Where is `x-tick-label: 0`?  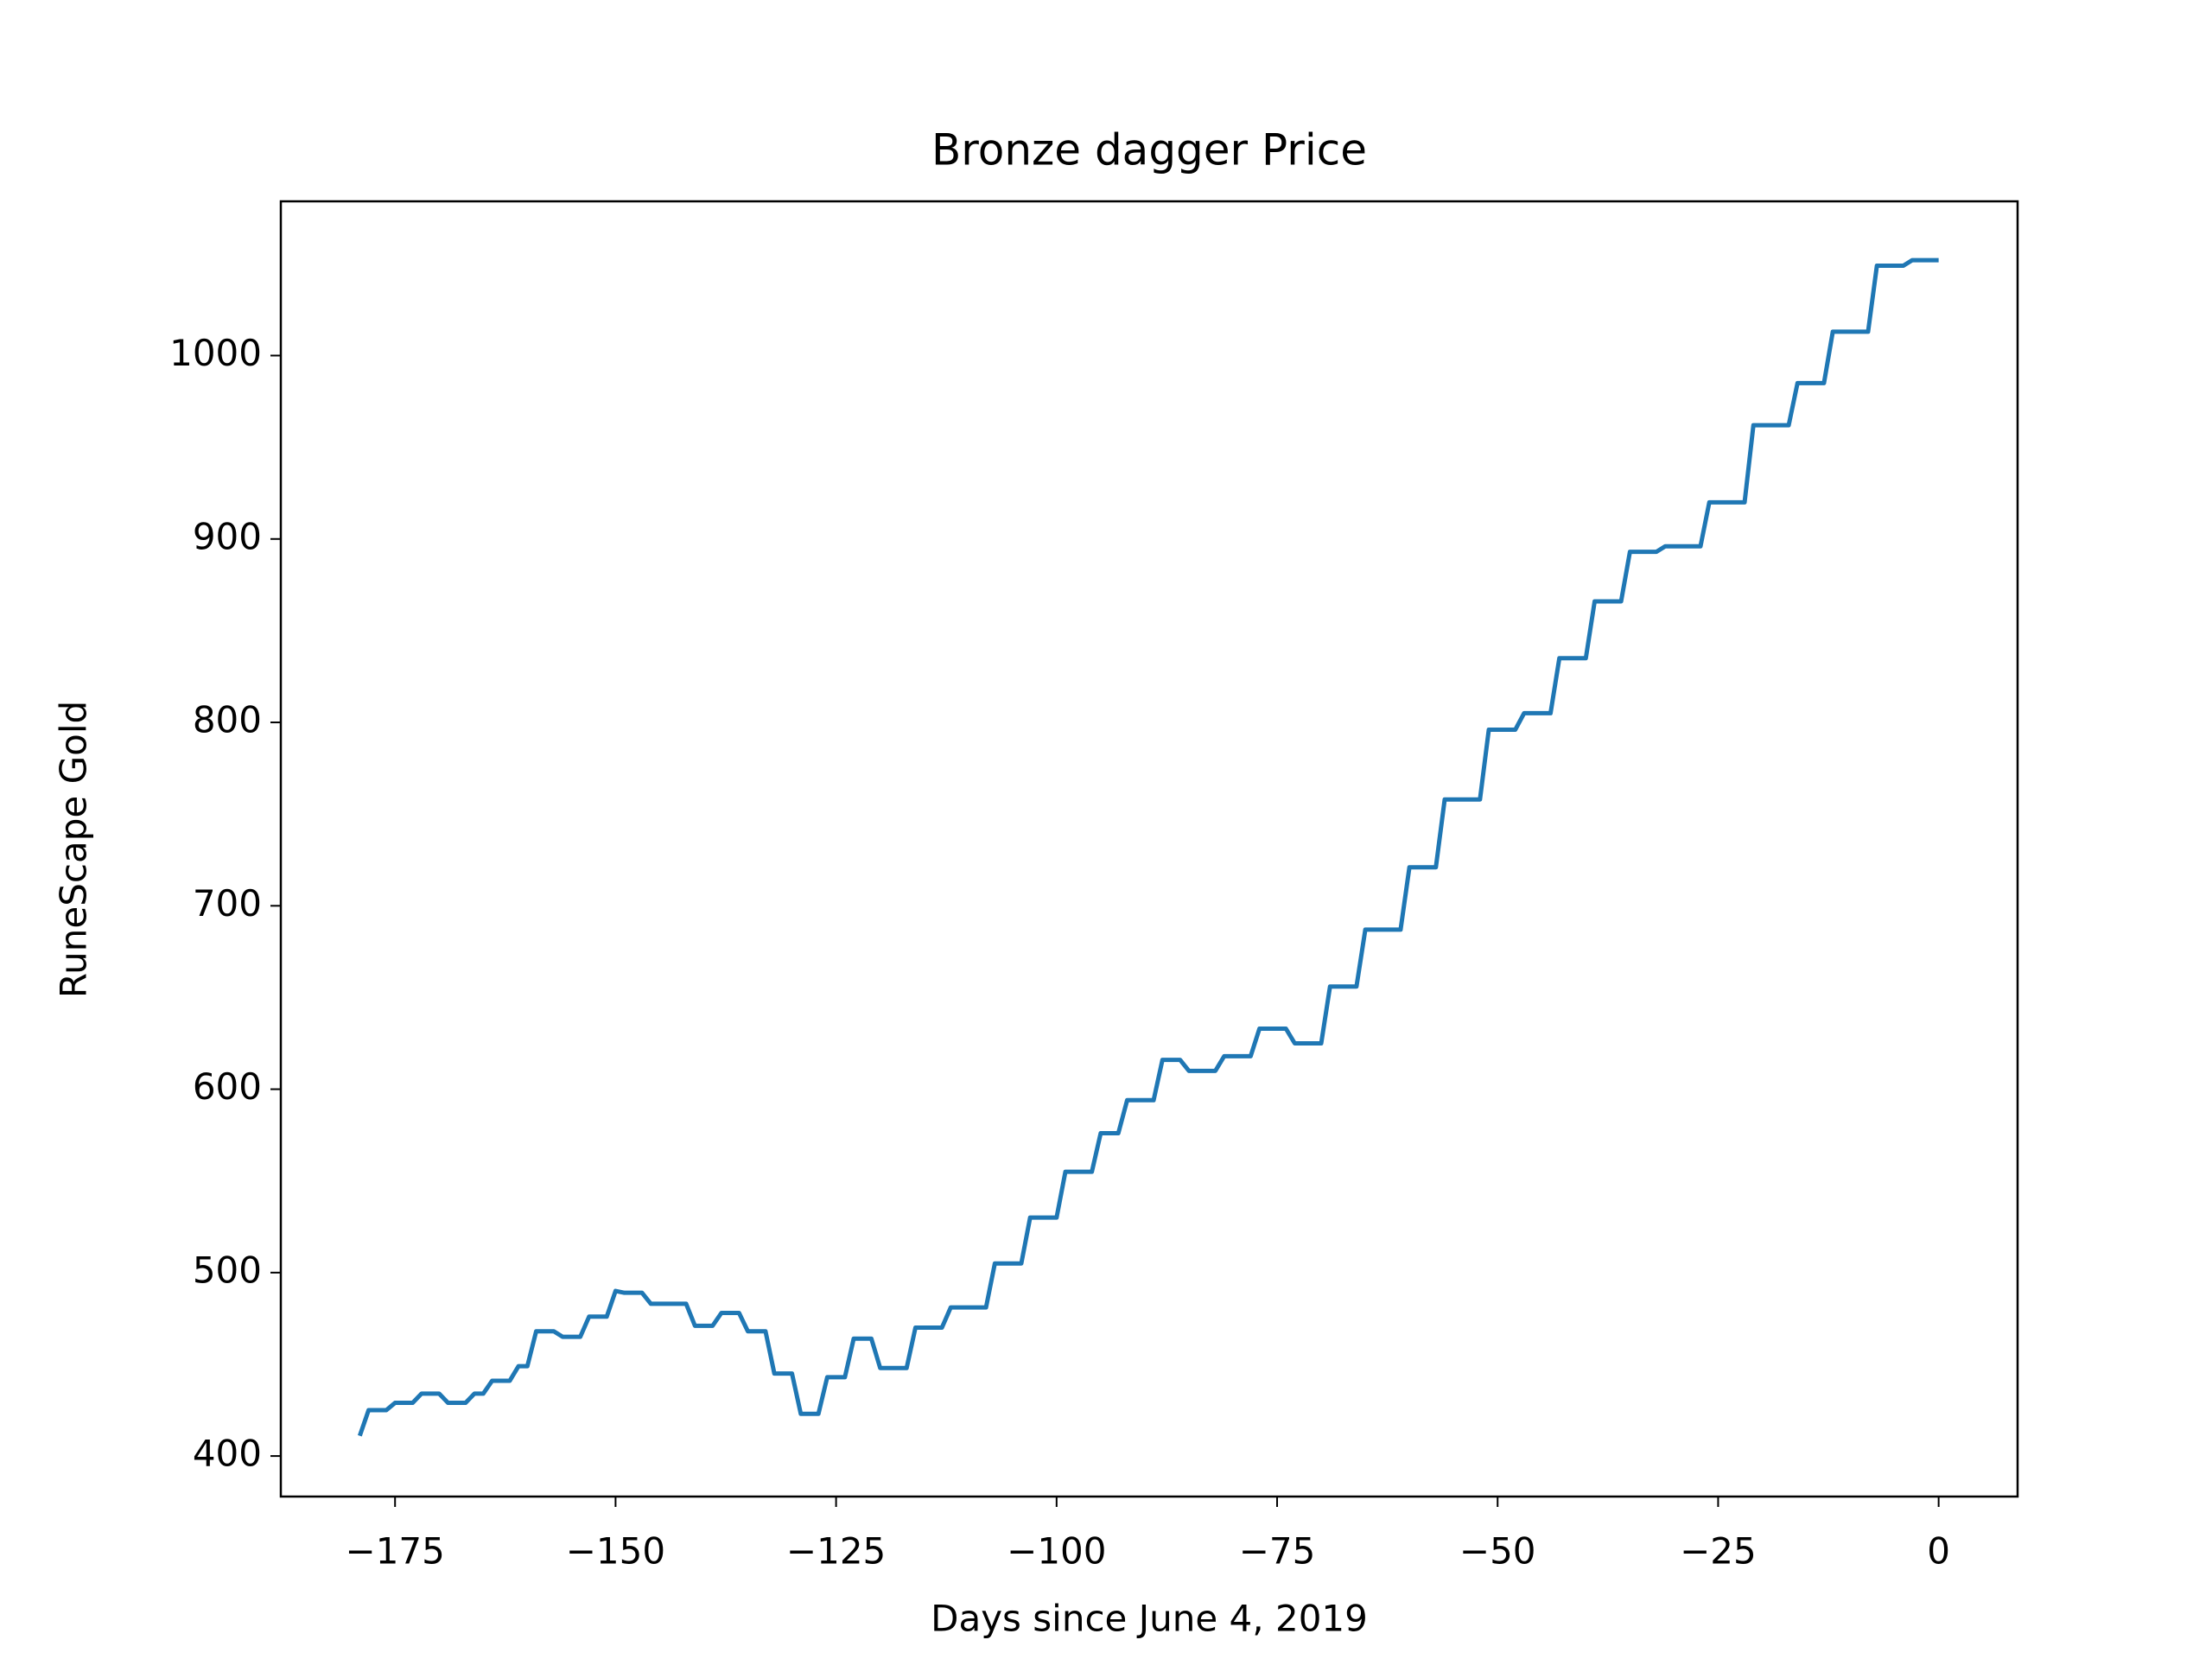 x-tick-label: 0 is located at coordinates (1938, 1551).